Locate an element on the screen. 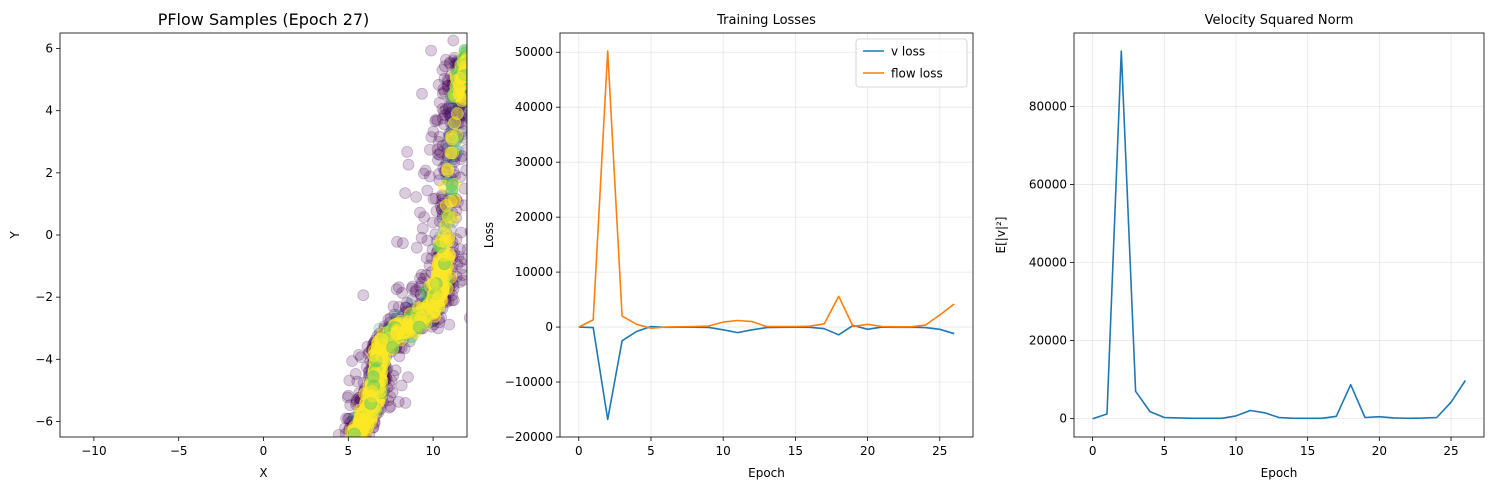 Image resolution: width=1489 pixels, height=494 pixels. y-tick-label: −4 is located at coordinates (44, 359).